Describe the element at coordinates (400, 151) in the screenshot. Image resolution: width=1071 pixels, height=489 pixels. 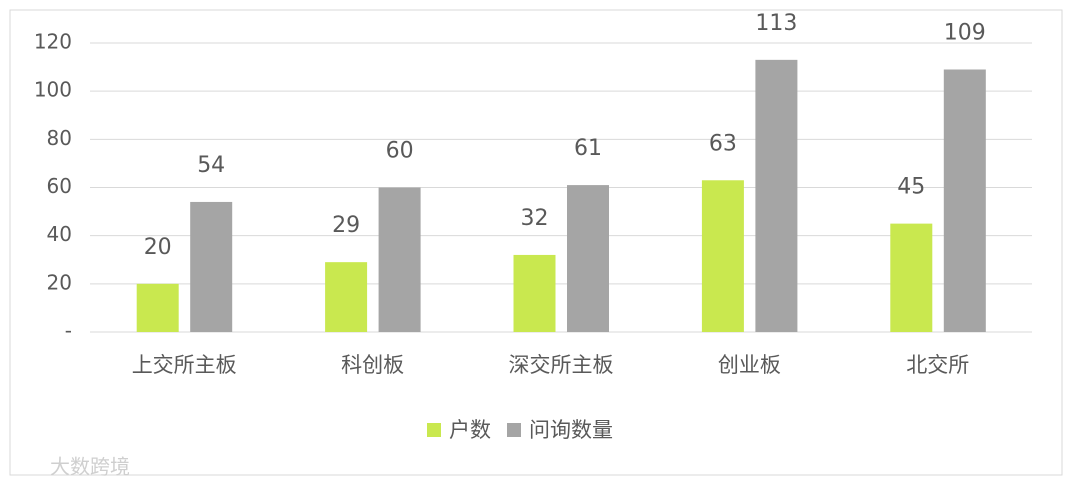
I see `value-label: 60` at that location.